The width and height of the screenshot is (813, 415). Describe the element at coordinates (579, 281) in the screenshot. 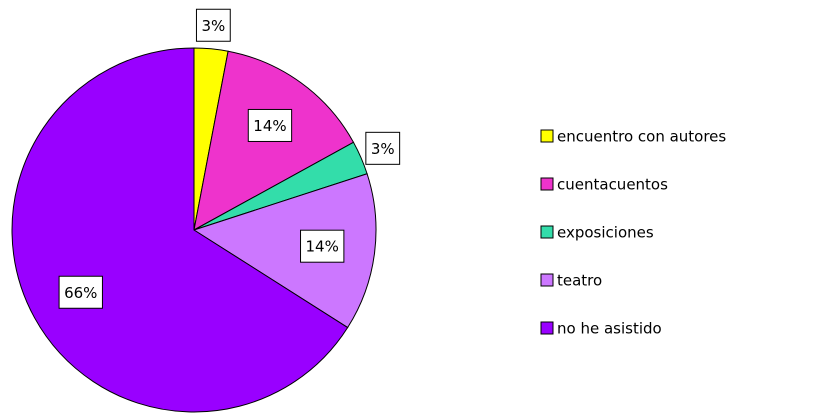

I see `legend-label: teatro` at that location.